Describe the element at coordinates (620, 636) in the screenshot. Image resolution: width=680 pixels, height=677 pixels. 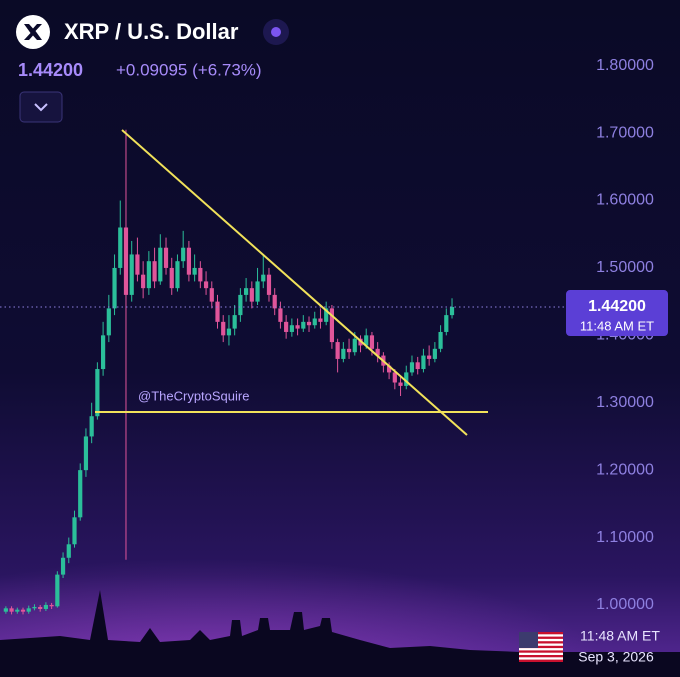
I see `footer-time: 11:48 AM ET` at that location.